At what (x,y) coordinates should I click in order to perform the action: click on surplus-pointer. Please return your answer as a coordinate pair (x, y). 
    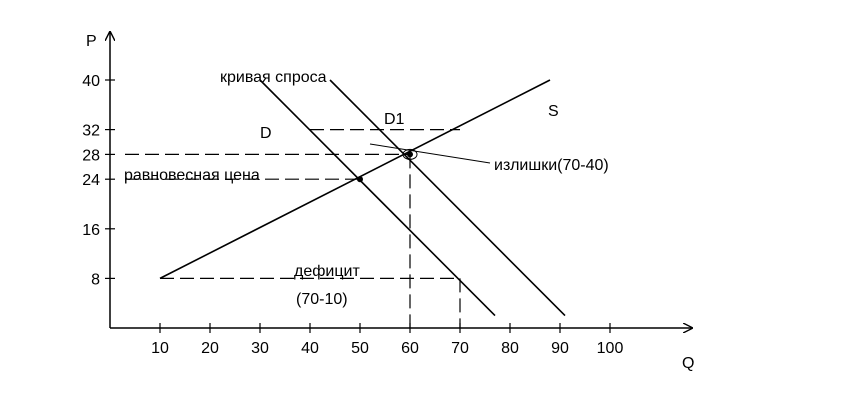
    Looking at the image, I should click on (430, 153).